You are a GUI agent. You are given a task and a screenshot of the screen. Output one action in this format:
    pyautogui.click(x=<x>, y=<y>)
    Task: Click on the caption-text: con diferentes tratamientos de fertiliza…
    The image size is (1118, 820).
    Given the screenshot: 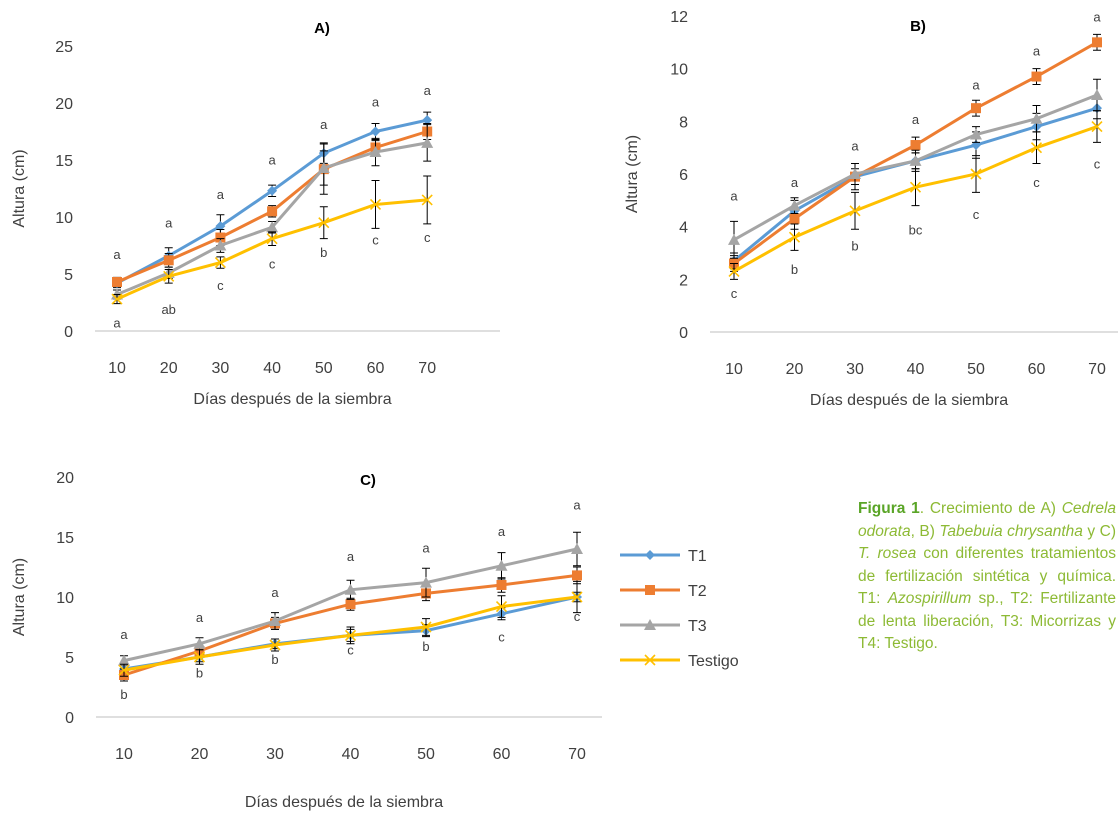 What is the action you would take?
    pyautogui.click(x=987, y=576)
    